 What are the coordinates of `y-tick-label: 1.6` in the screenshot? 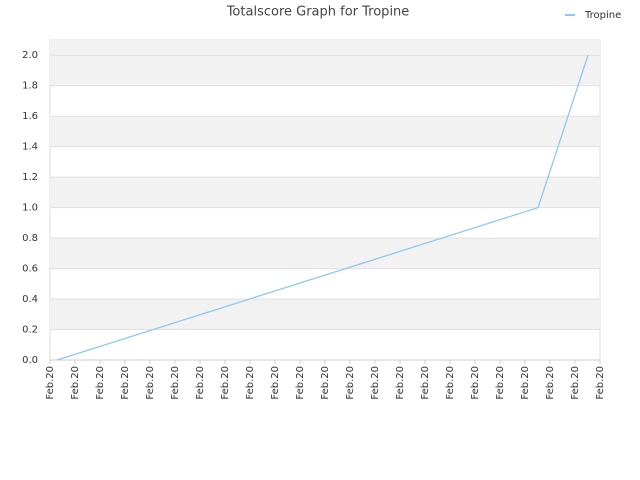 It's located at (30, 116).